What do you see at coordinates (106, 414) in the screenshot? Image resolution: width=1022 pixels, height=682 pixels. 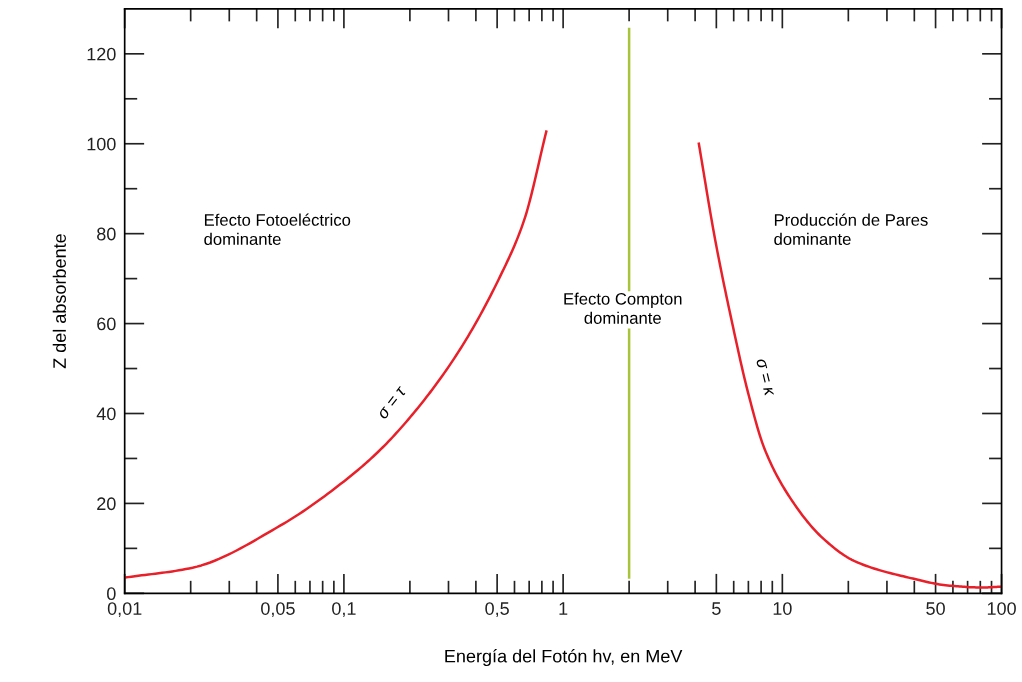 I see `y-tick-label: 40` at bounding box center [106, 414].